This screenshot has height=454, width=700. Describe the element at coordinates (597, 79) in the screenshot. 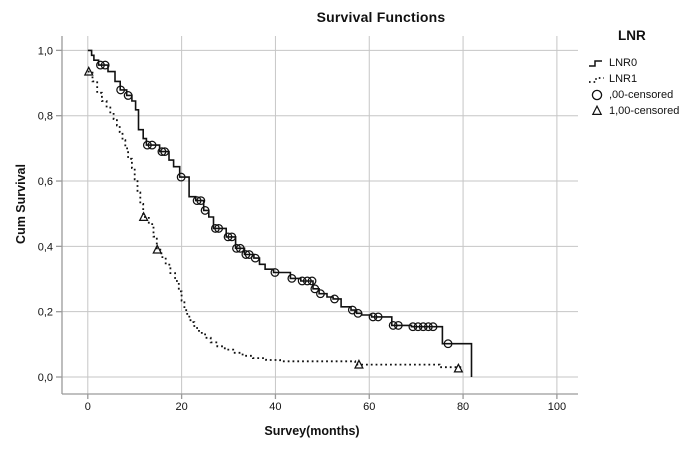

I see `dotted-step-line-icon` at that location.